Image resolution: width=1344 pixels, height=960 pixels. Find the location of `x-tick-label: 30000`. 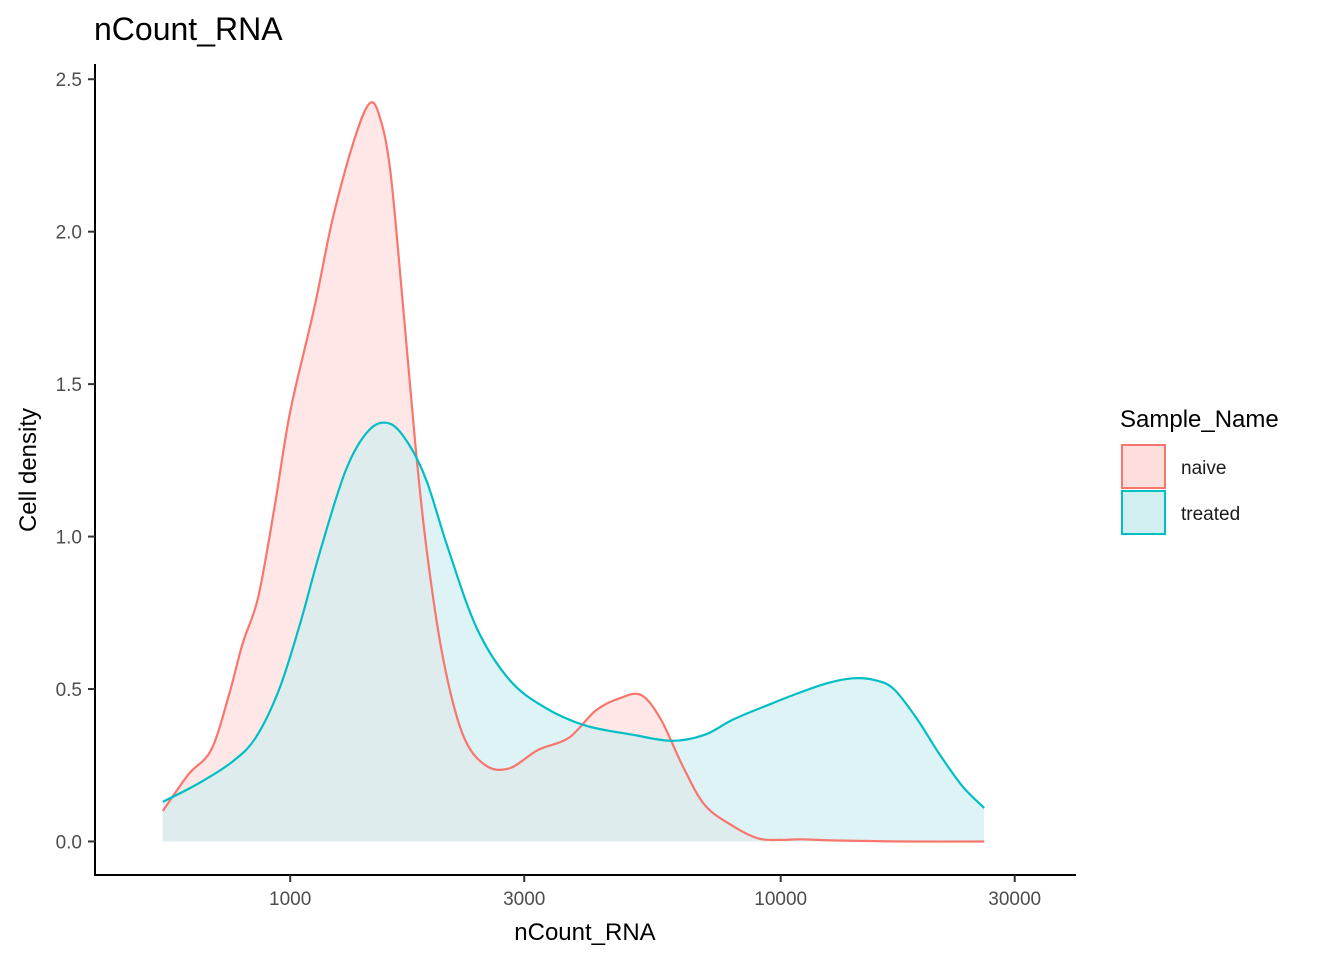

x-tick-label: 30000 is located at coordinates (1014, 899).